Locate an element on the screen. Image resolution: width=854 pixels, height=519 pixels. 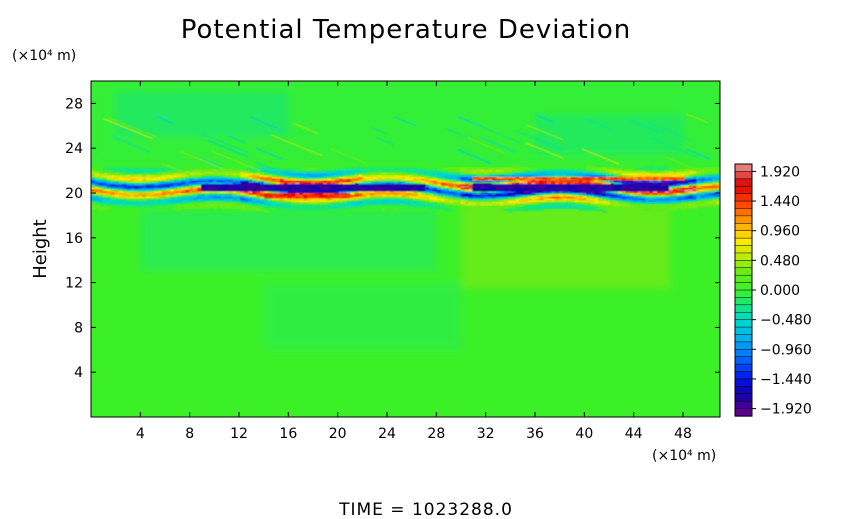
x-tick-label: 24 is located at coordinates (387, 434).